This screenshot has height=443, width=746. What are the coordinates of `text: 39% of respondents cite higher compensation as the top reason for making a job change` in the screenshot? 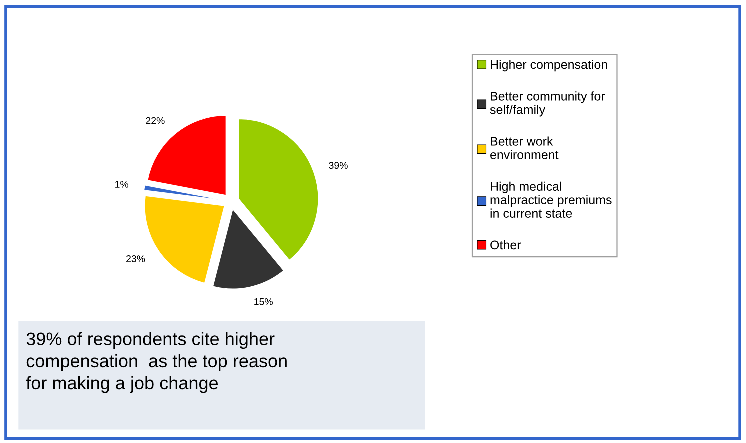 It's located at (156, 363).